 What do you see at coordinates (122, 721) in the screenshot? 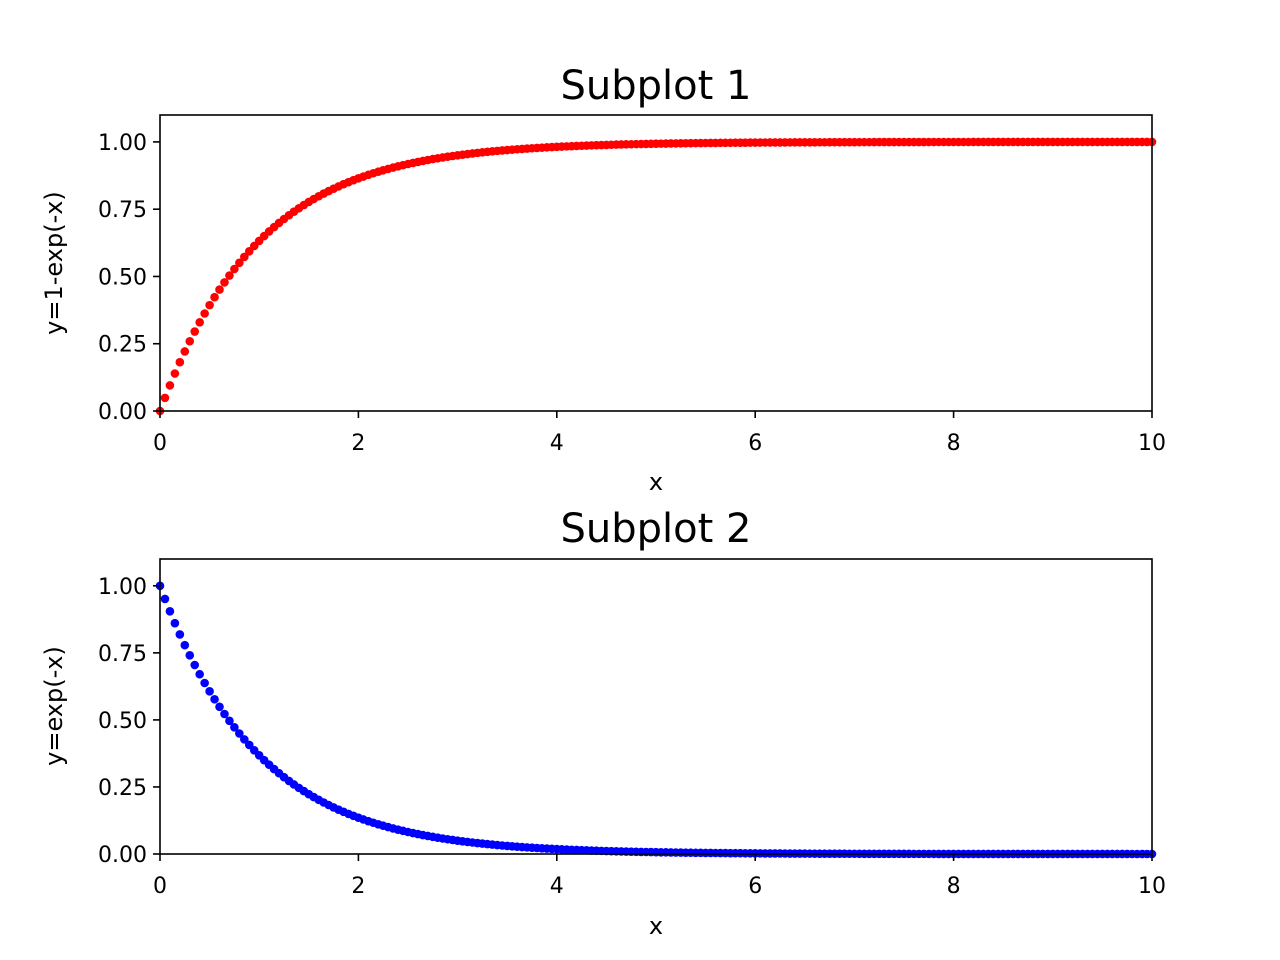
I see `subplot-2-y-tick-label: 0.50` at bounding box center [122, 721].